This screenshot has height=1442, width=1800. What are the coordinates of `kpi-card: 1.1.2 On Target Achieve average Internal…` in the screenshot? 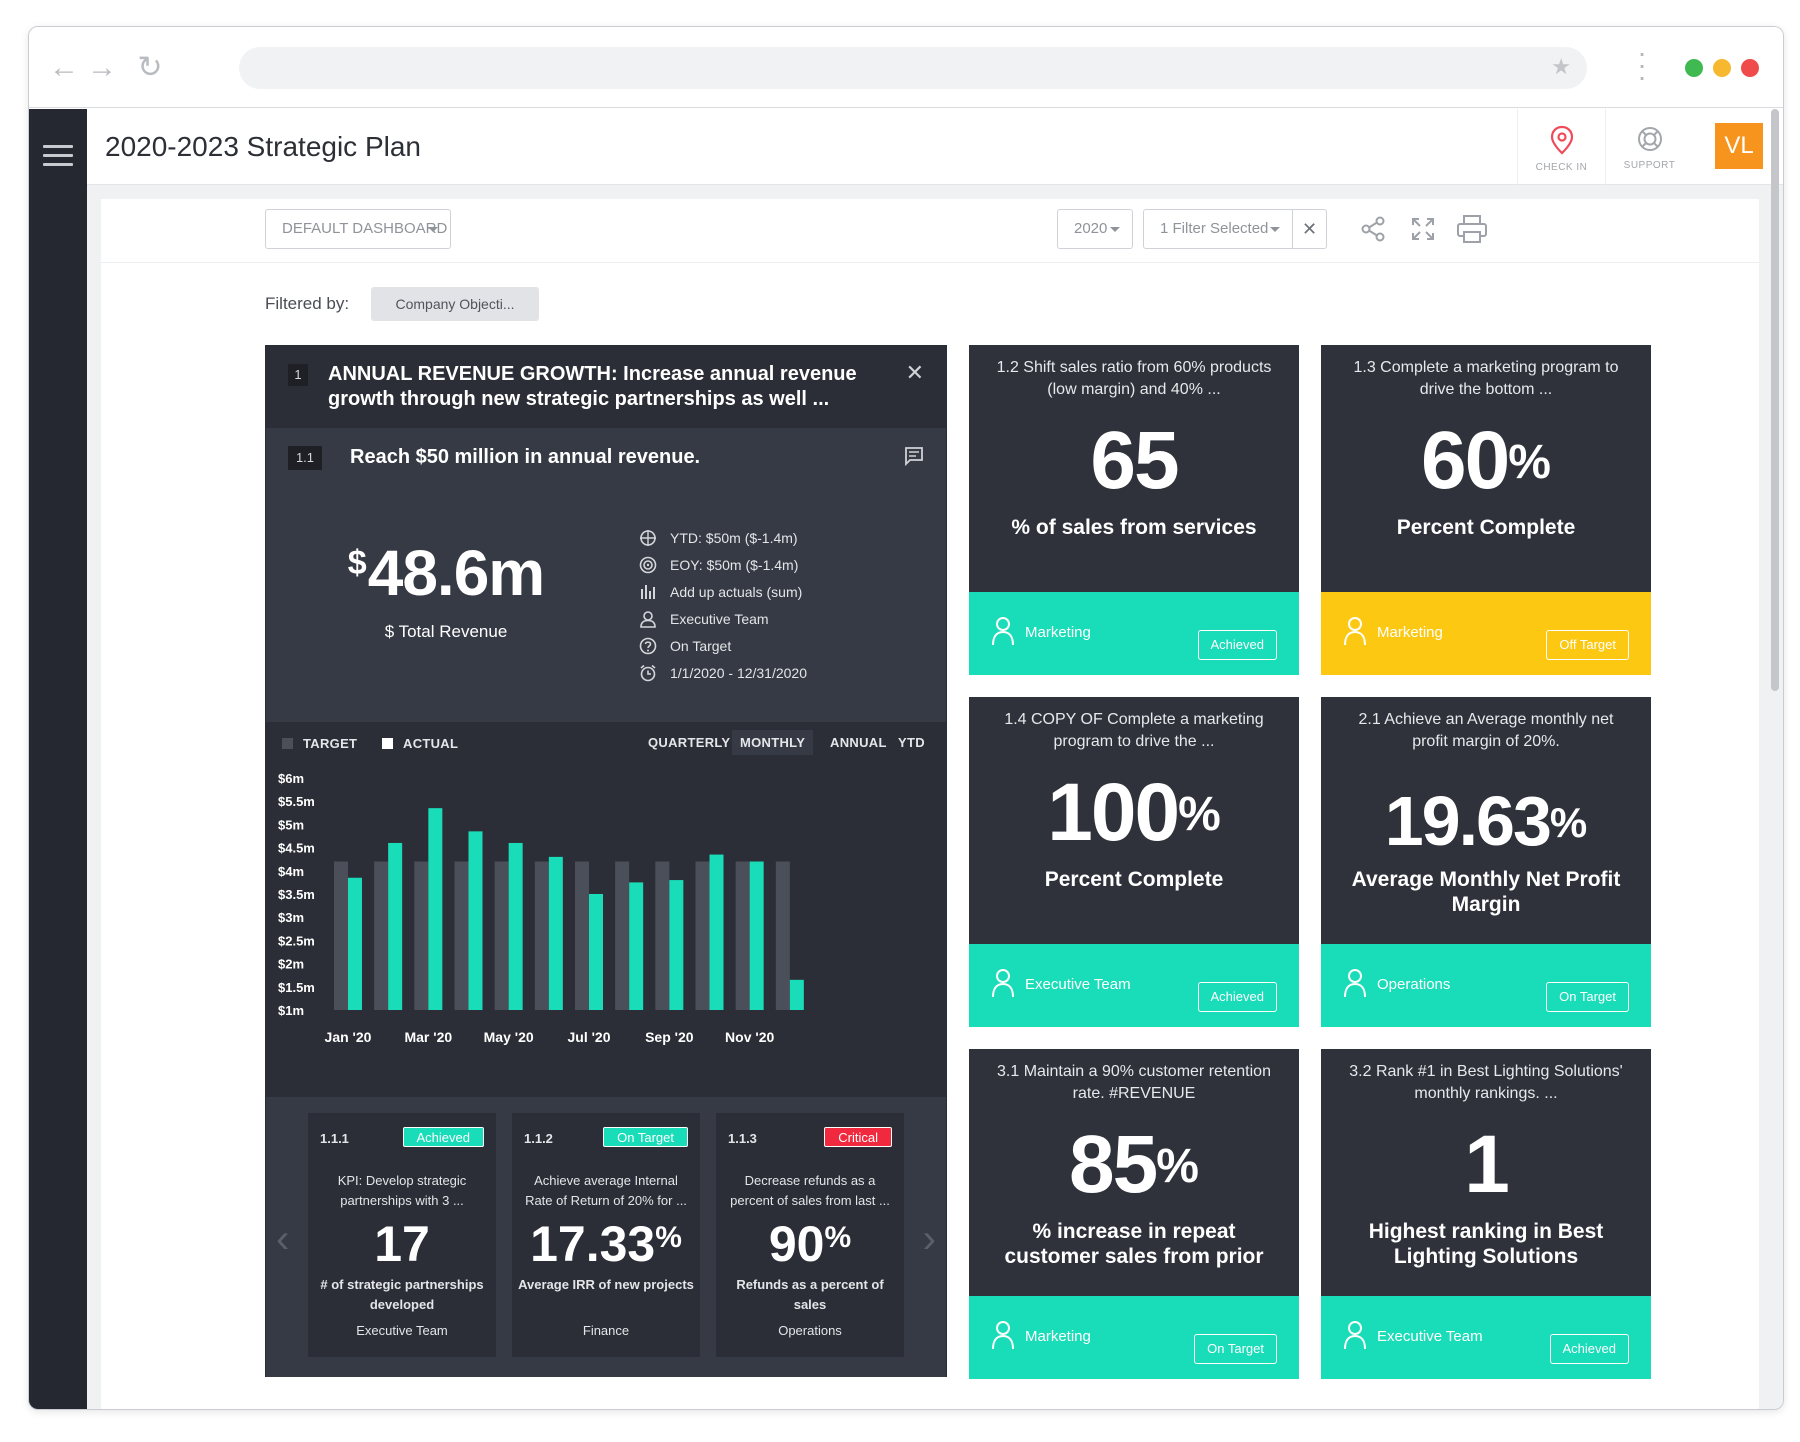 It's located at (606, 1235).